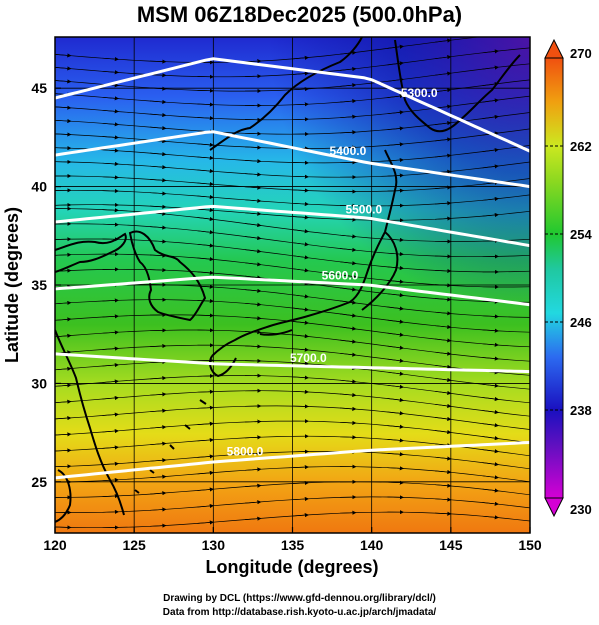 This screenshot has width=599, height=625. I want to click on contour-label: 5800.0, so click(245, 452).